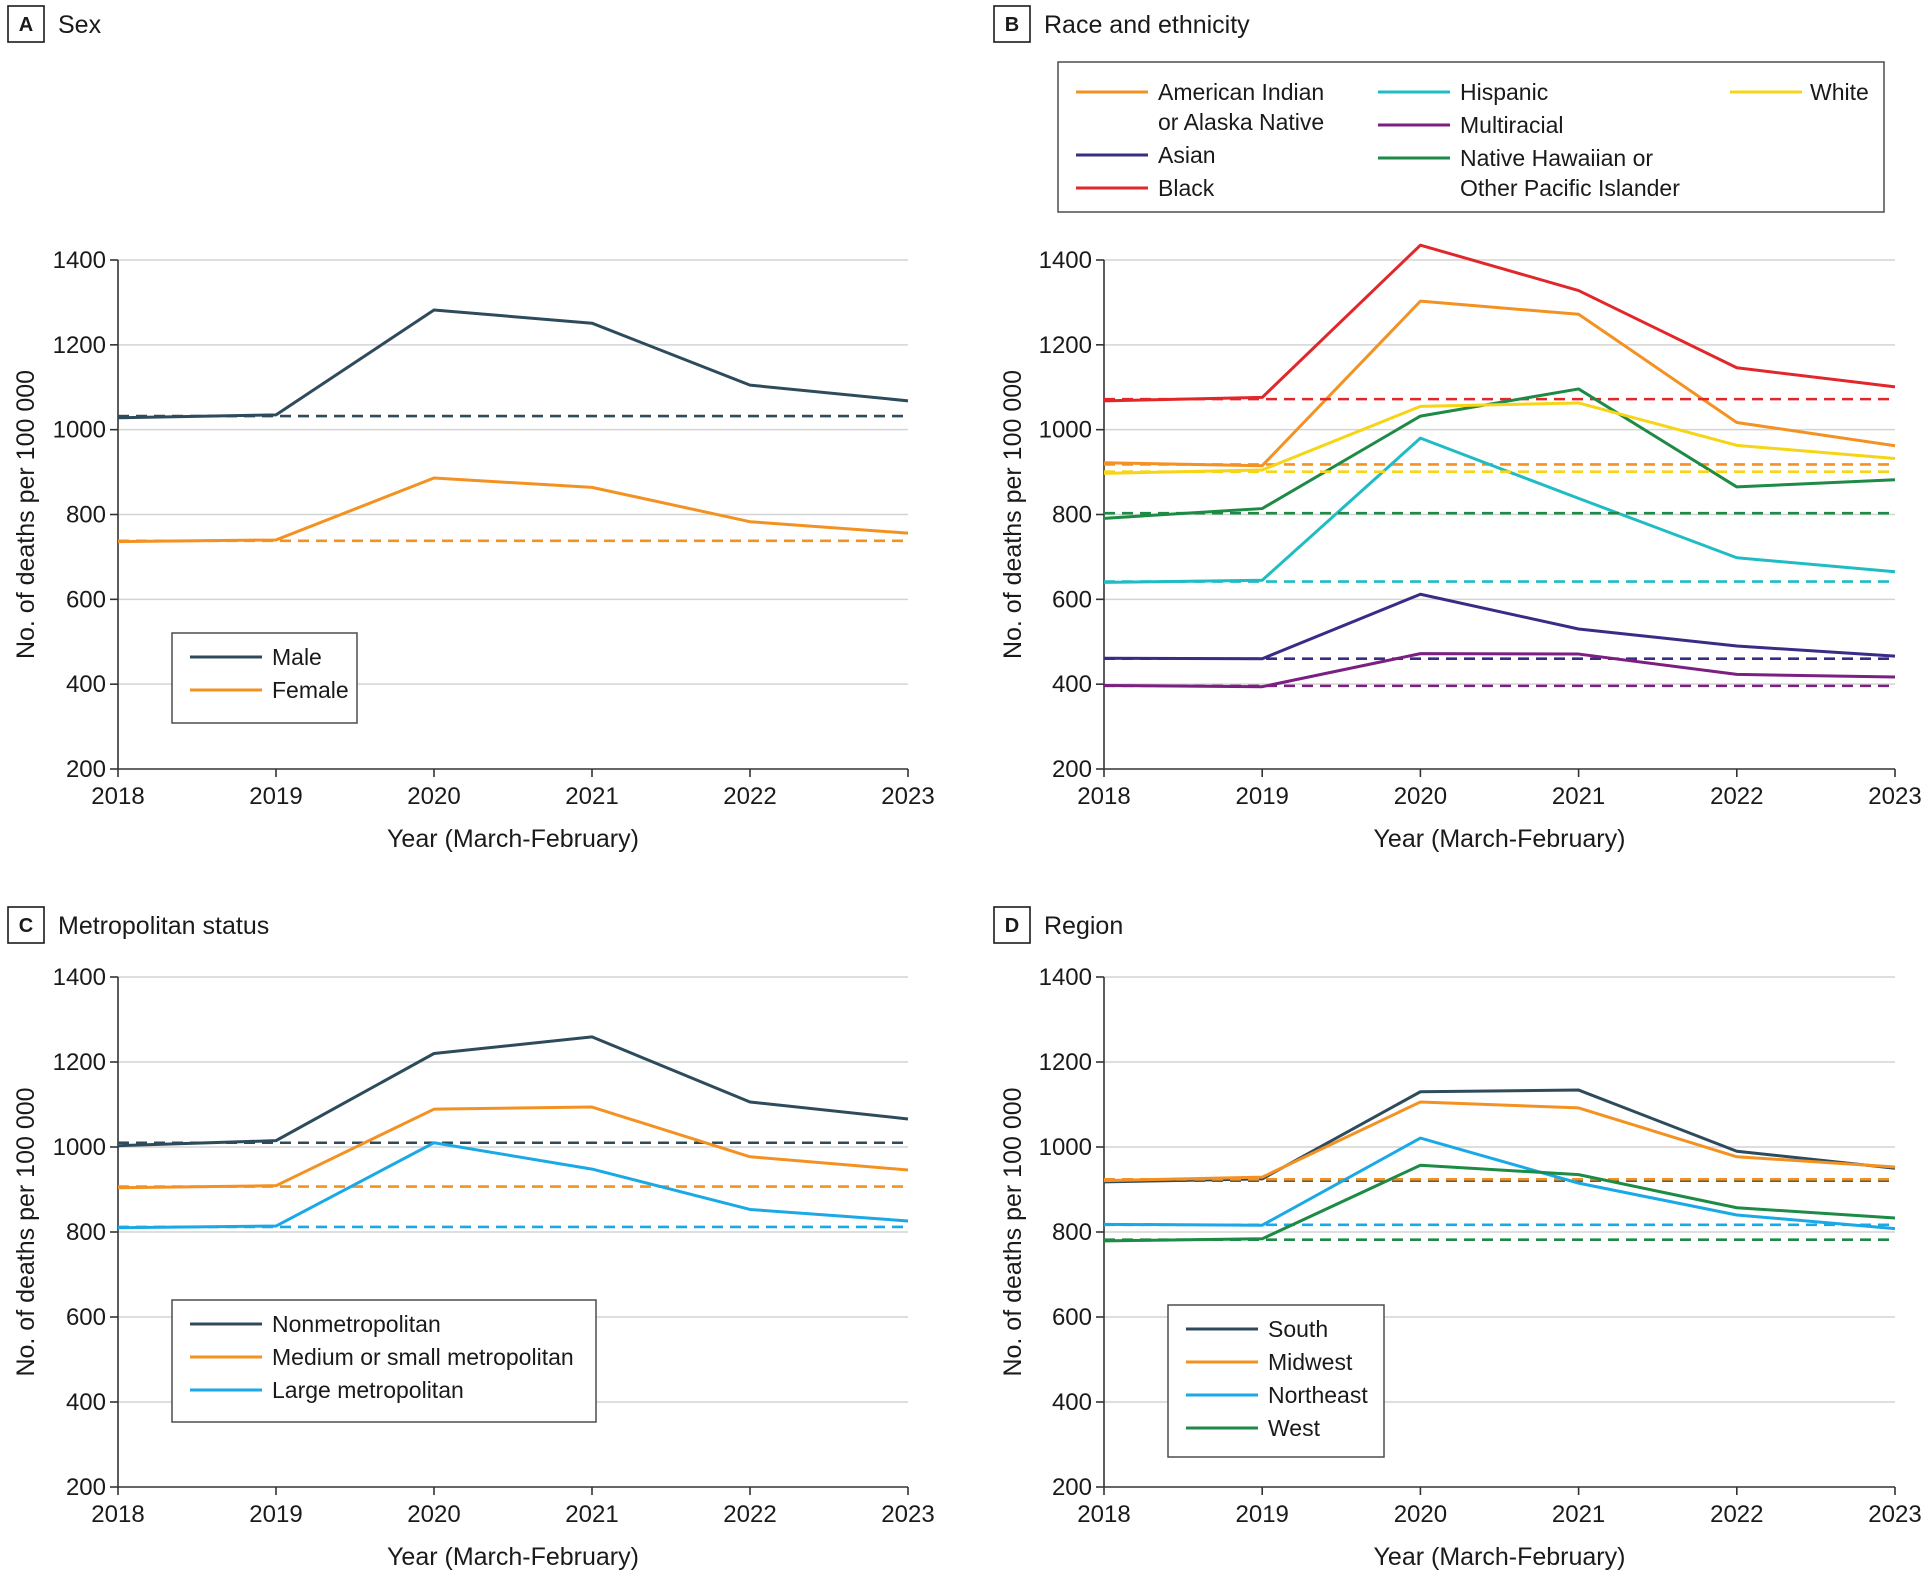  I want to click on series-west, so click(1499, 1203).